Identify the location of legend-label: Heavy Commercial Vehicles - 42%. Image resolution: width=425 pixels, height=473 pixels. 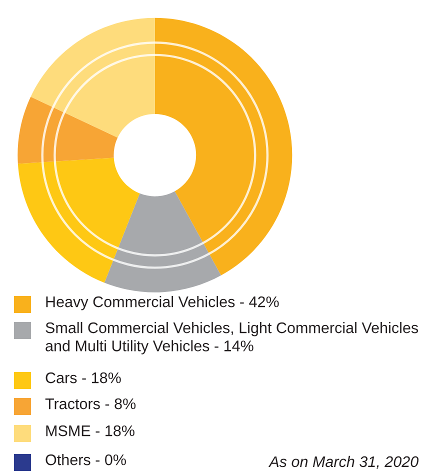
(162, 303).